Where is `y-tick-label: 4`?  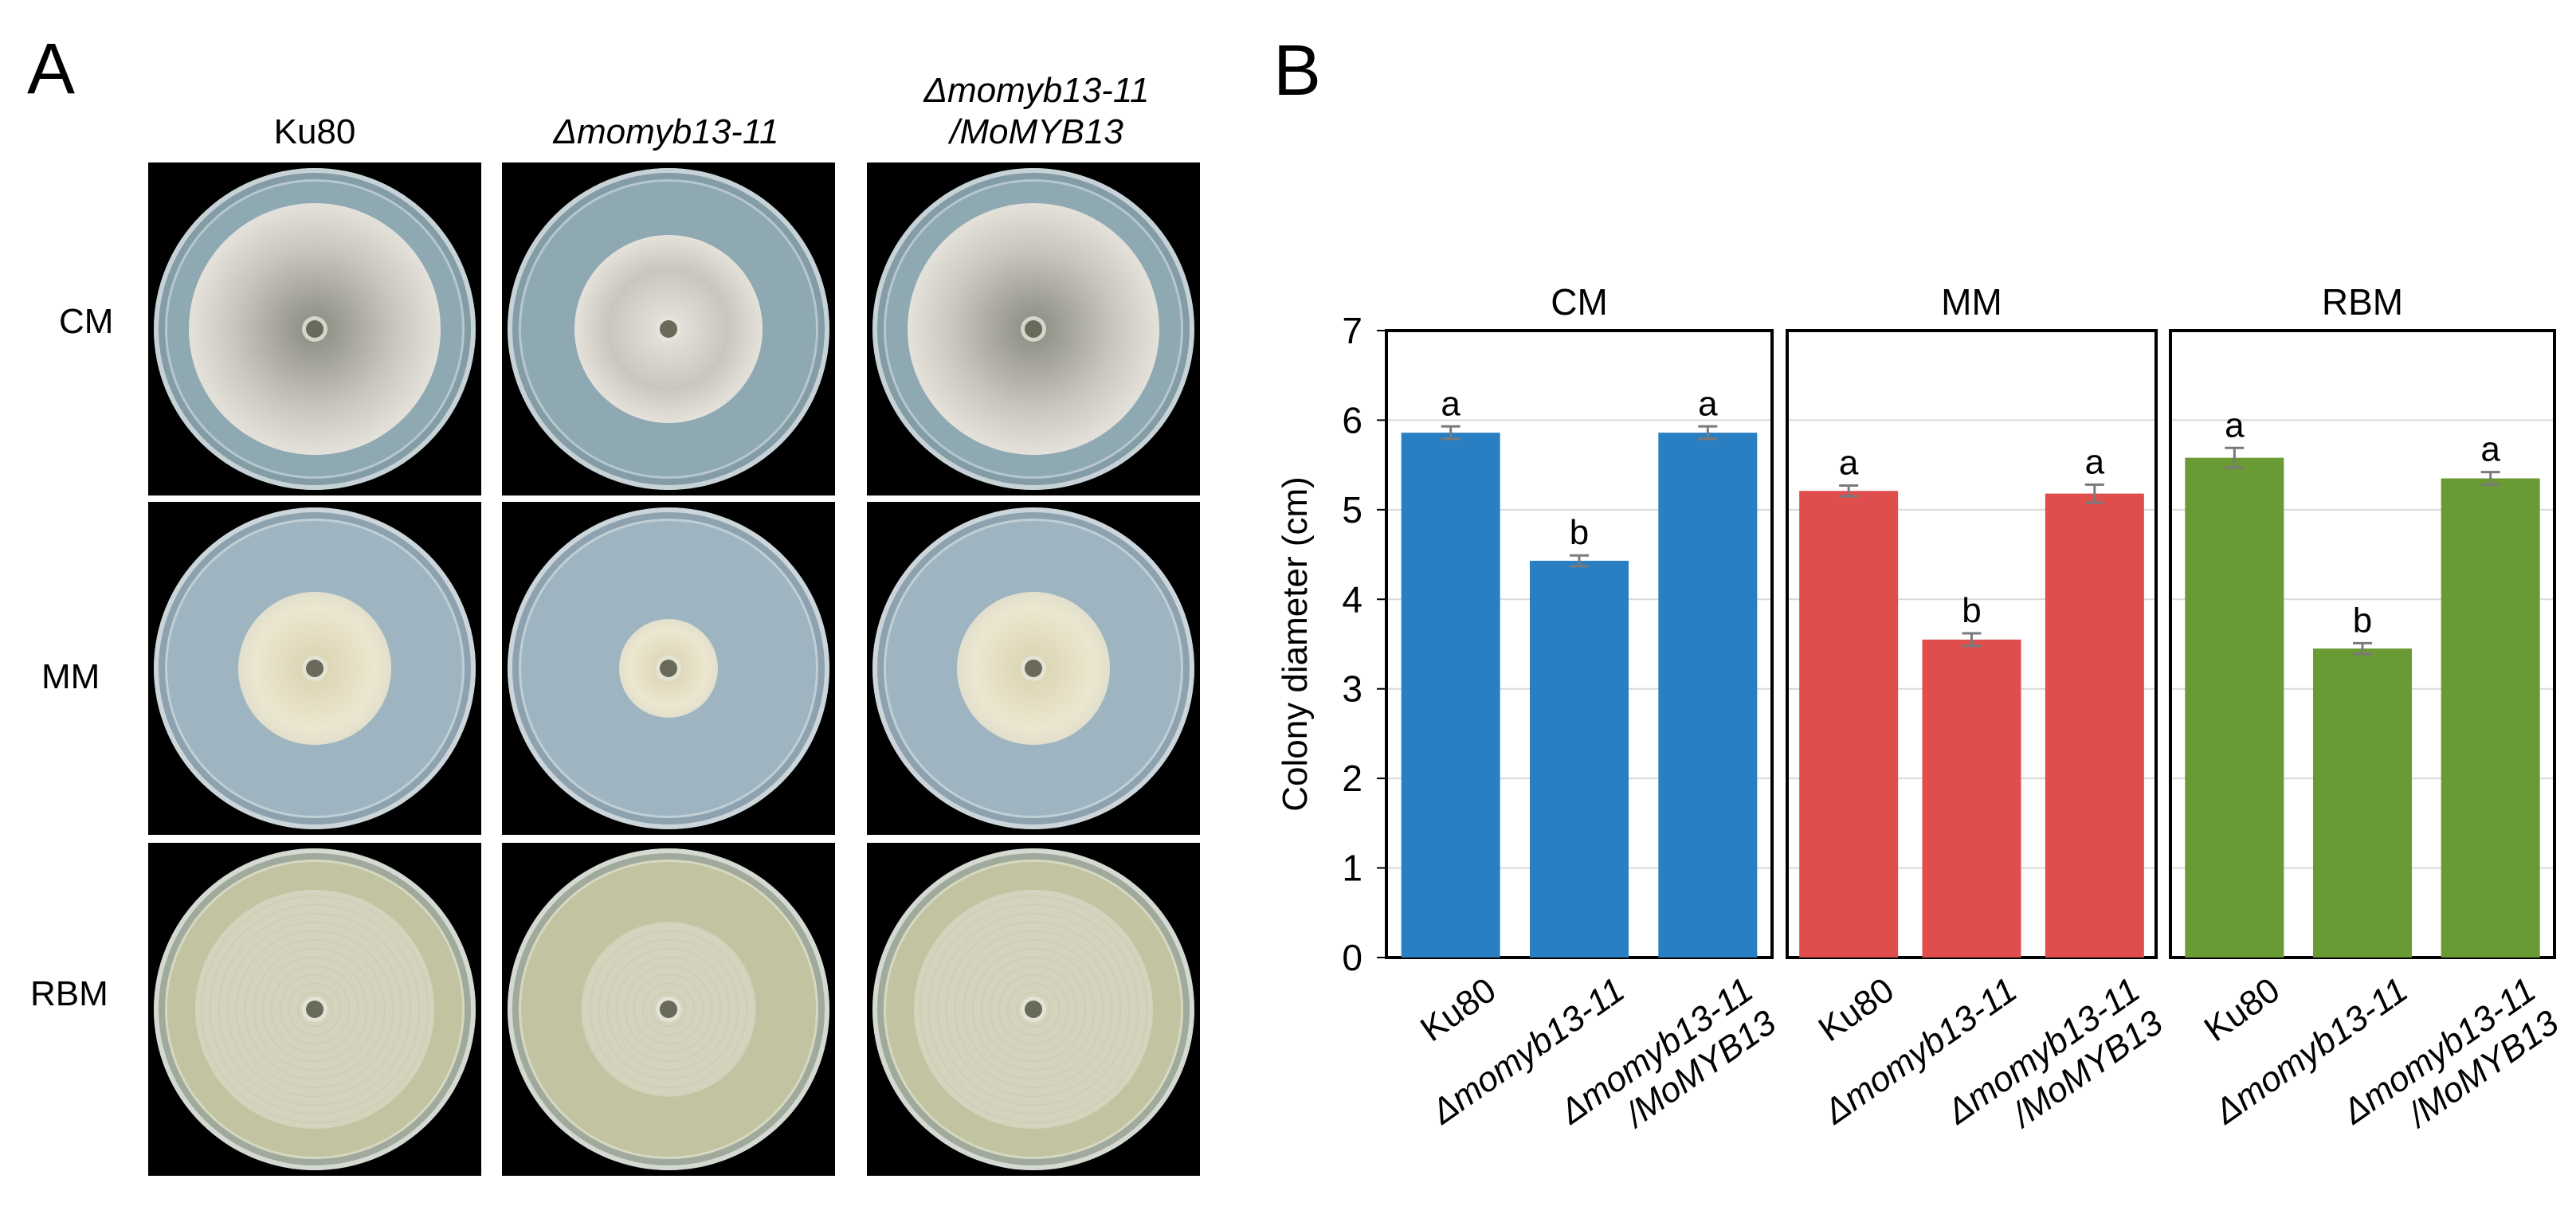
y-tick-label: 4 is located at coordinates (1352, 599).